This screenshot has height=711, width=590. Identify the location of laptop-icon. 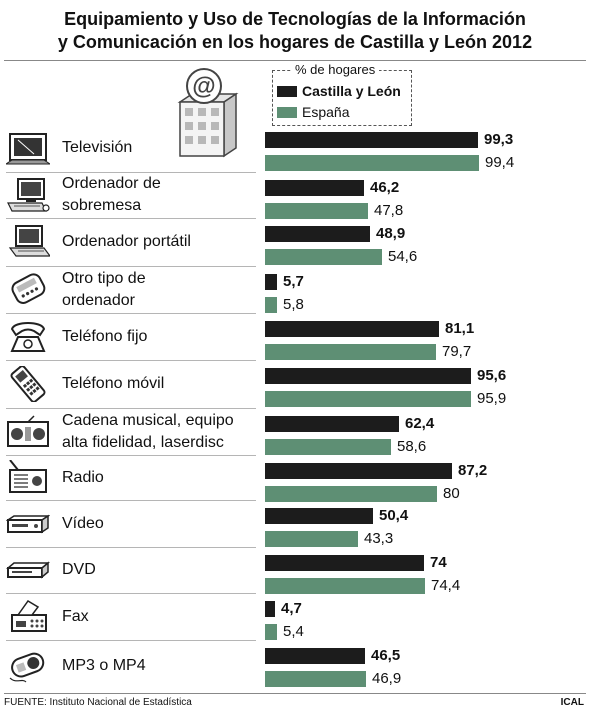
(29, 242).